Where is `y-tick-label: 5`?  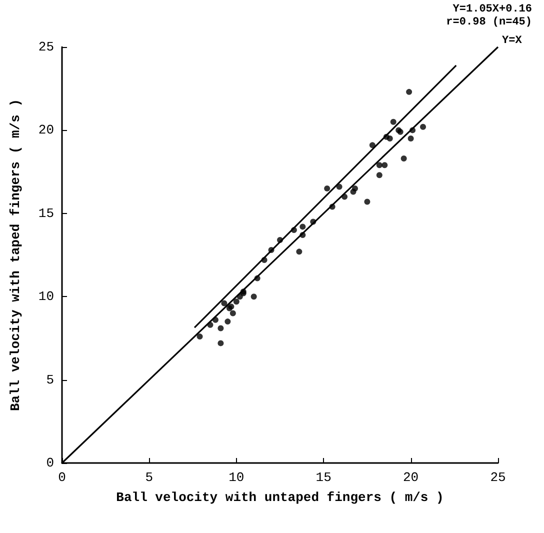 y-tick-label: 5 is located at coordinates (50, 380).